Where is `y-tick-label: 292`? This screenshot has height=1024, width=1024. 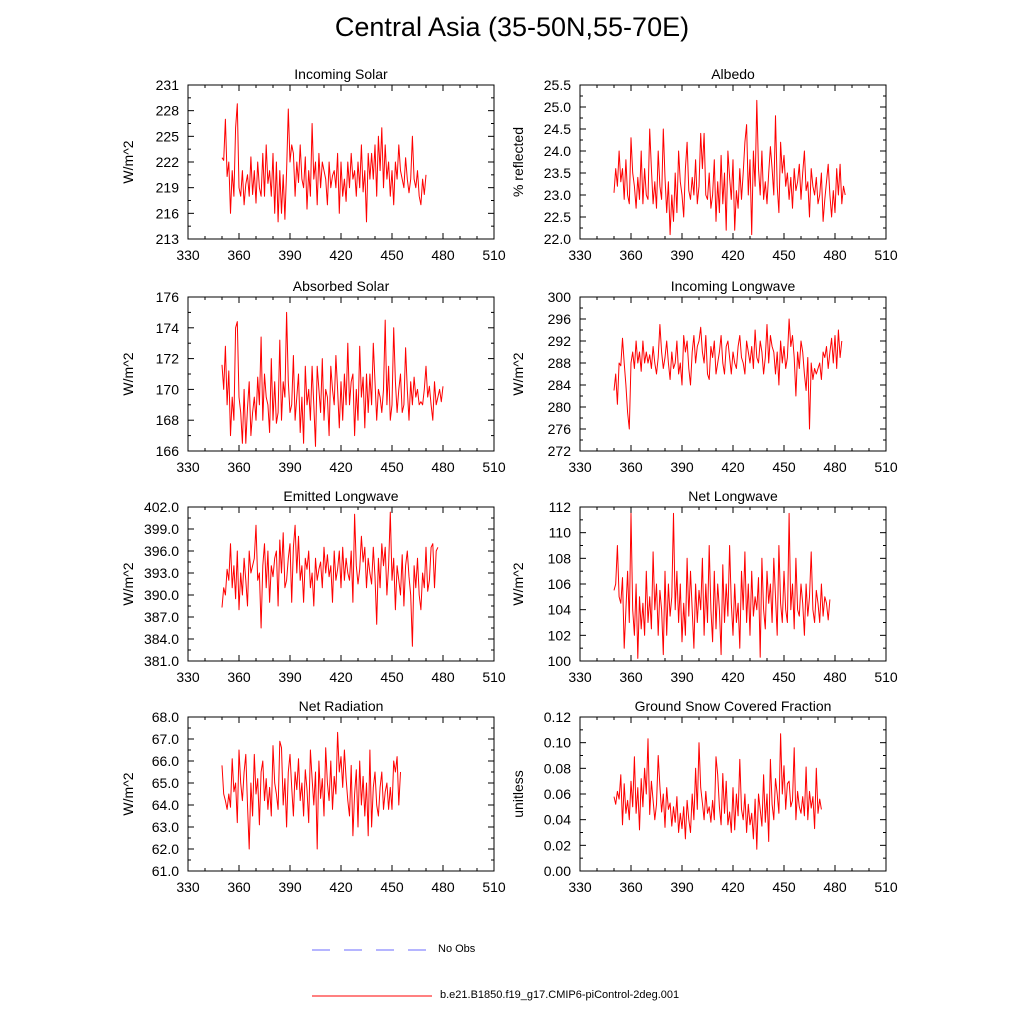 y-tick-label: 292 is located at coordinates (560, 341).